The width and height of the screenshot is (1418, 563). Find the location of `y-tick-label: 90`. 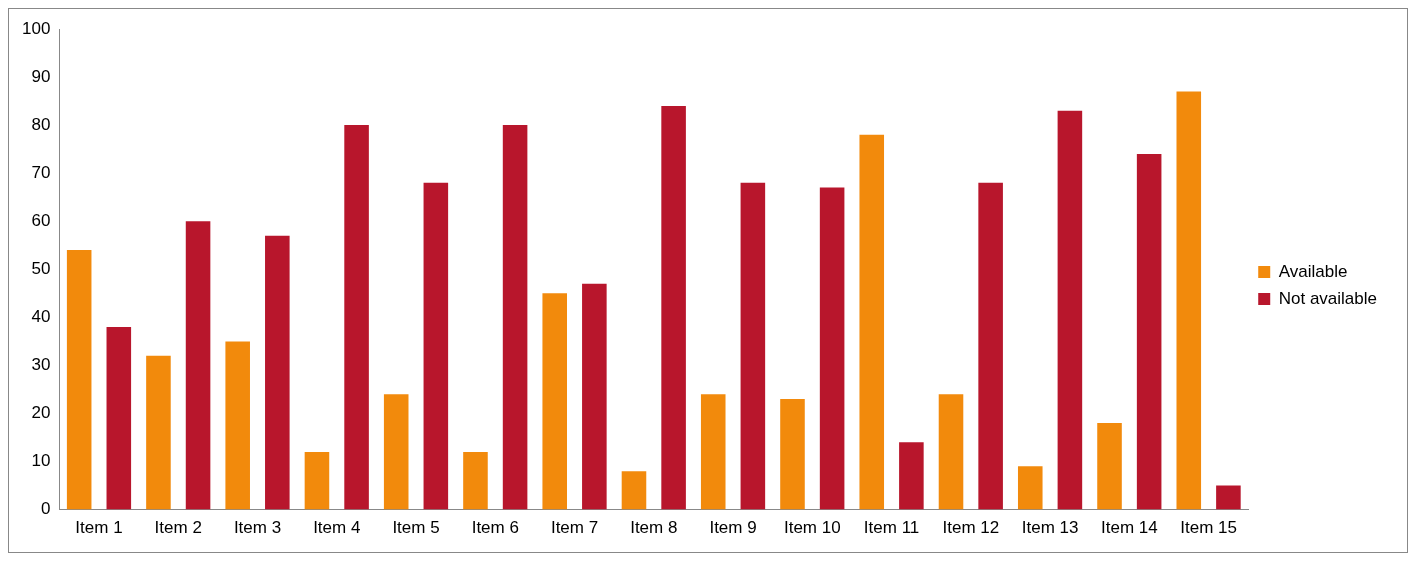

y-tick-label: 90 is located at coordinates (41, 76).